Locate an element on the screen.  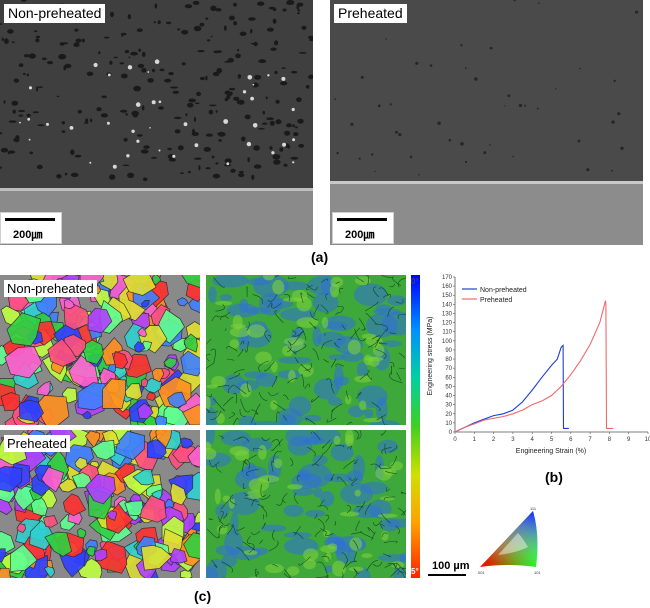
ipf-map-non-preheated: Non-preheated is located at coordinates (100, 350).